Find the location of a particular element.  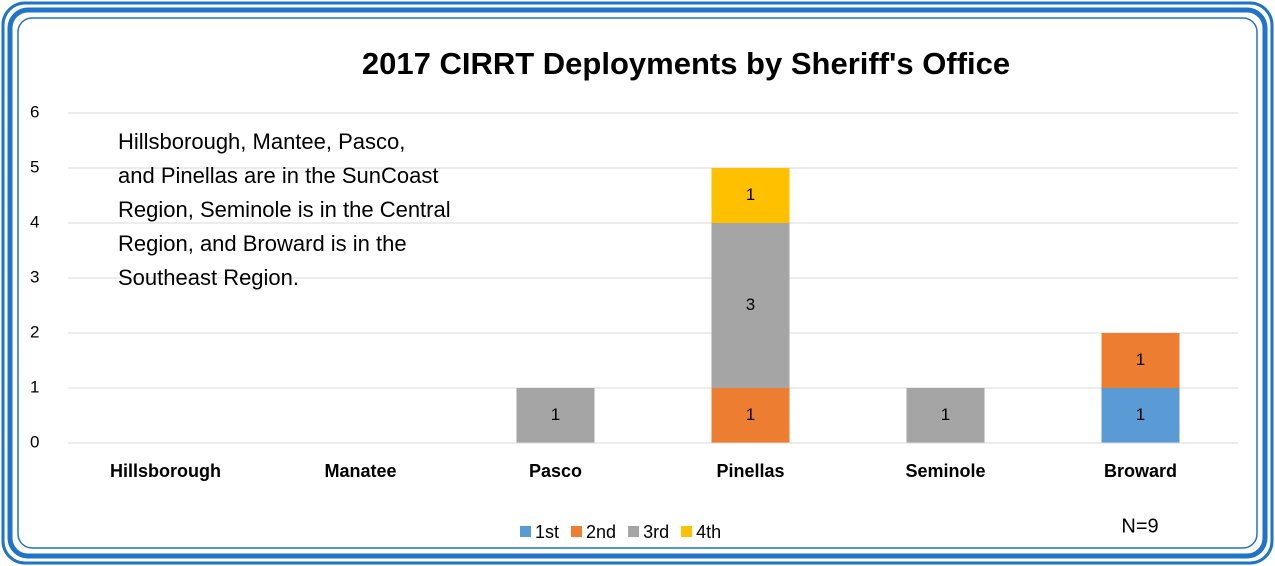

annotation-line: Hillsborough, Mantee, Pasco, is located at coordinates (261, 141).